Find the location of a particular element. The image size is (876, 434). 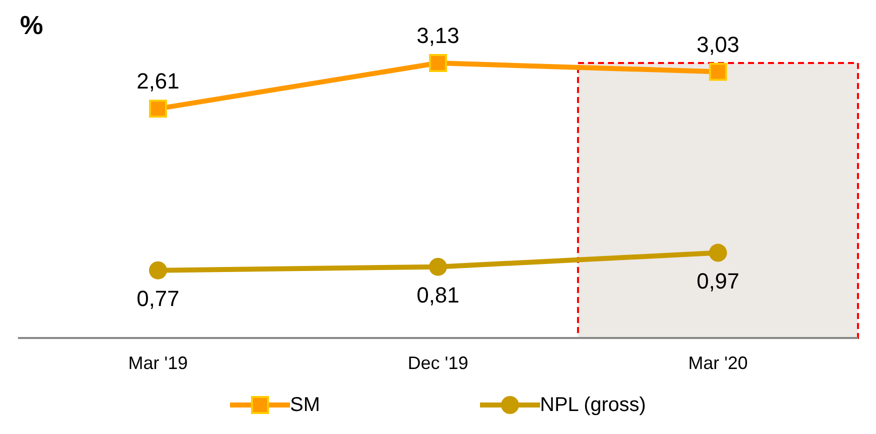

legend-label: NPL (gross) is located at coordinates (593, 405).